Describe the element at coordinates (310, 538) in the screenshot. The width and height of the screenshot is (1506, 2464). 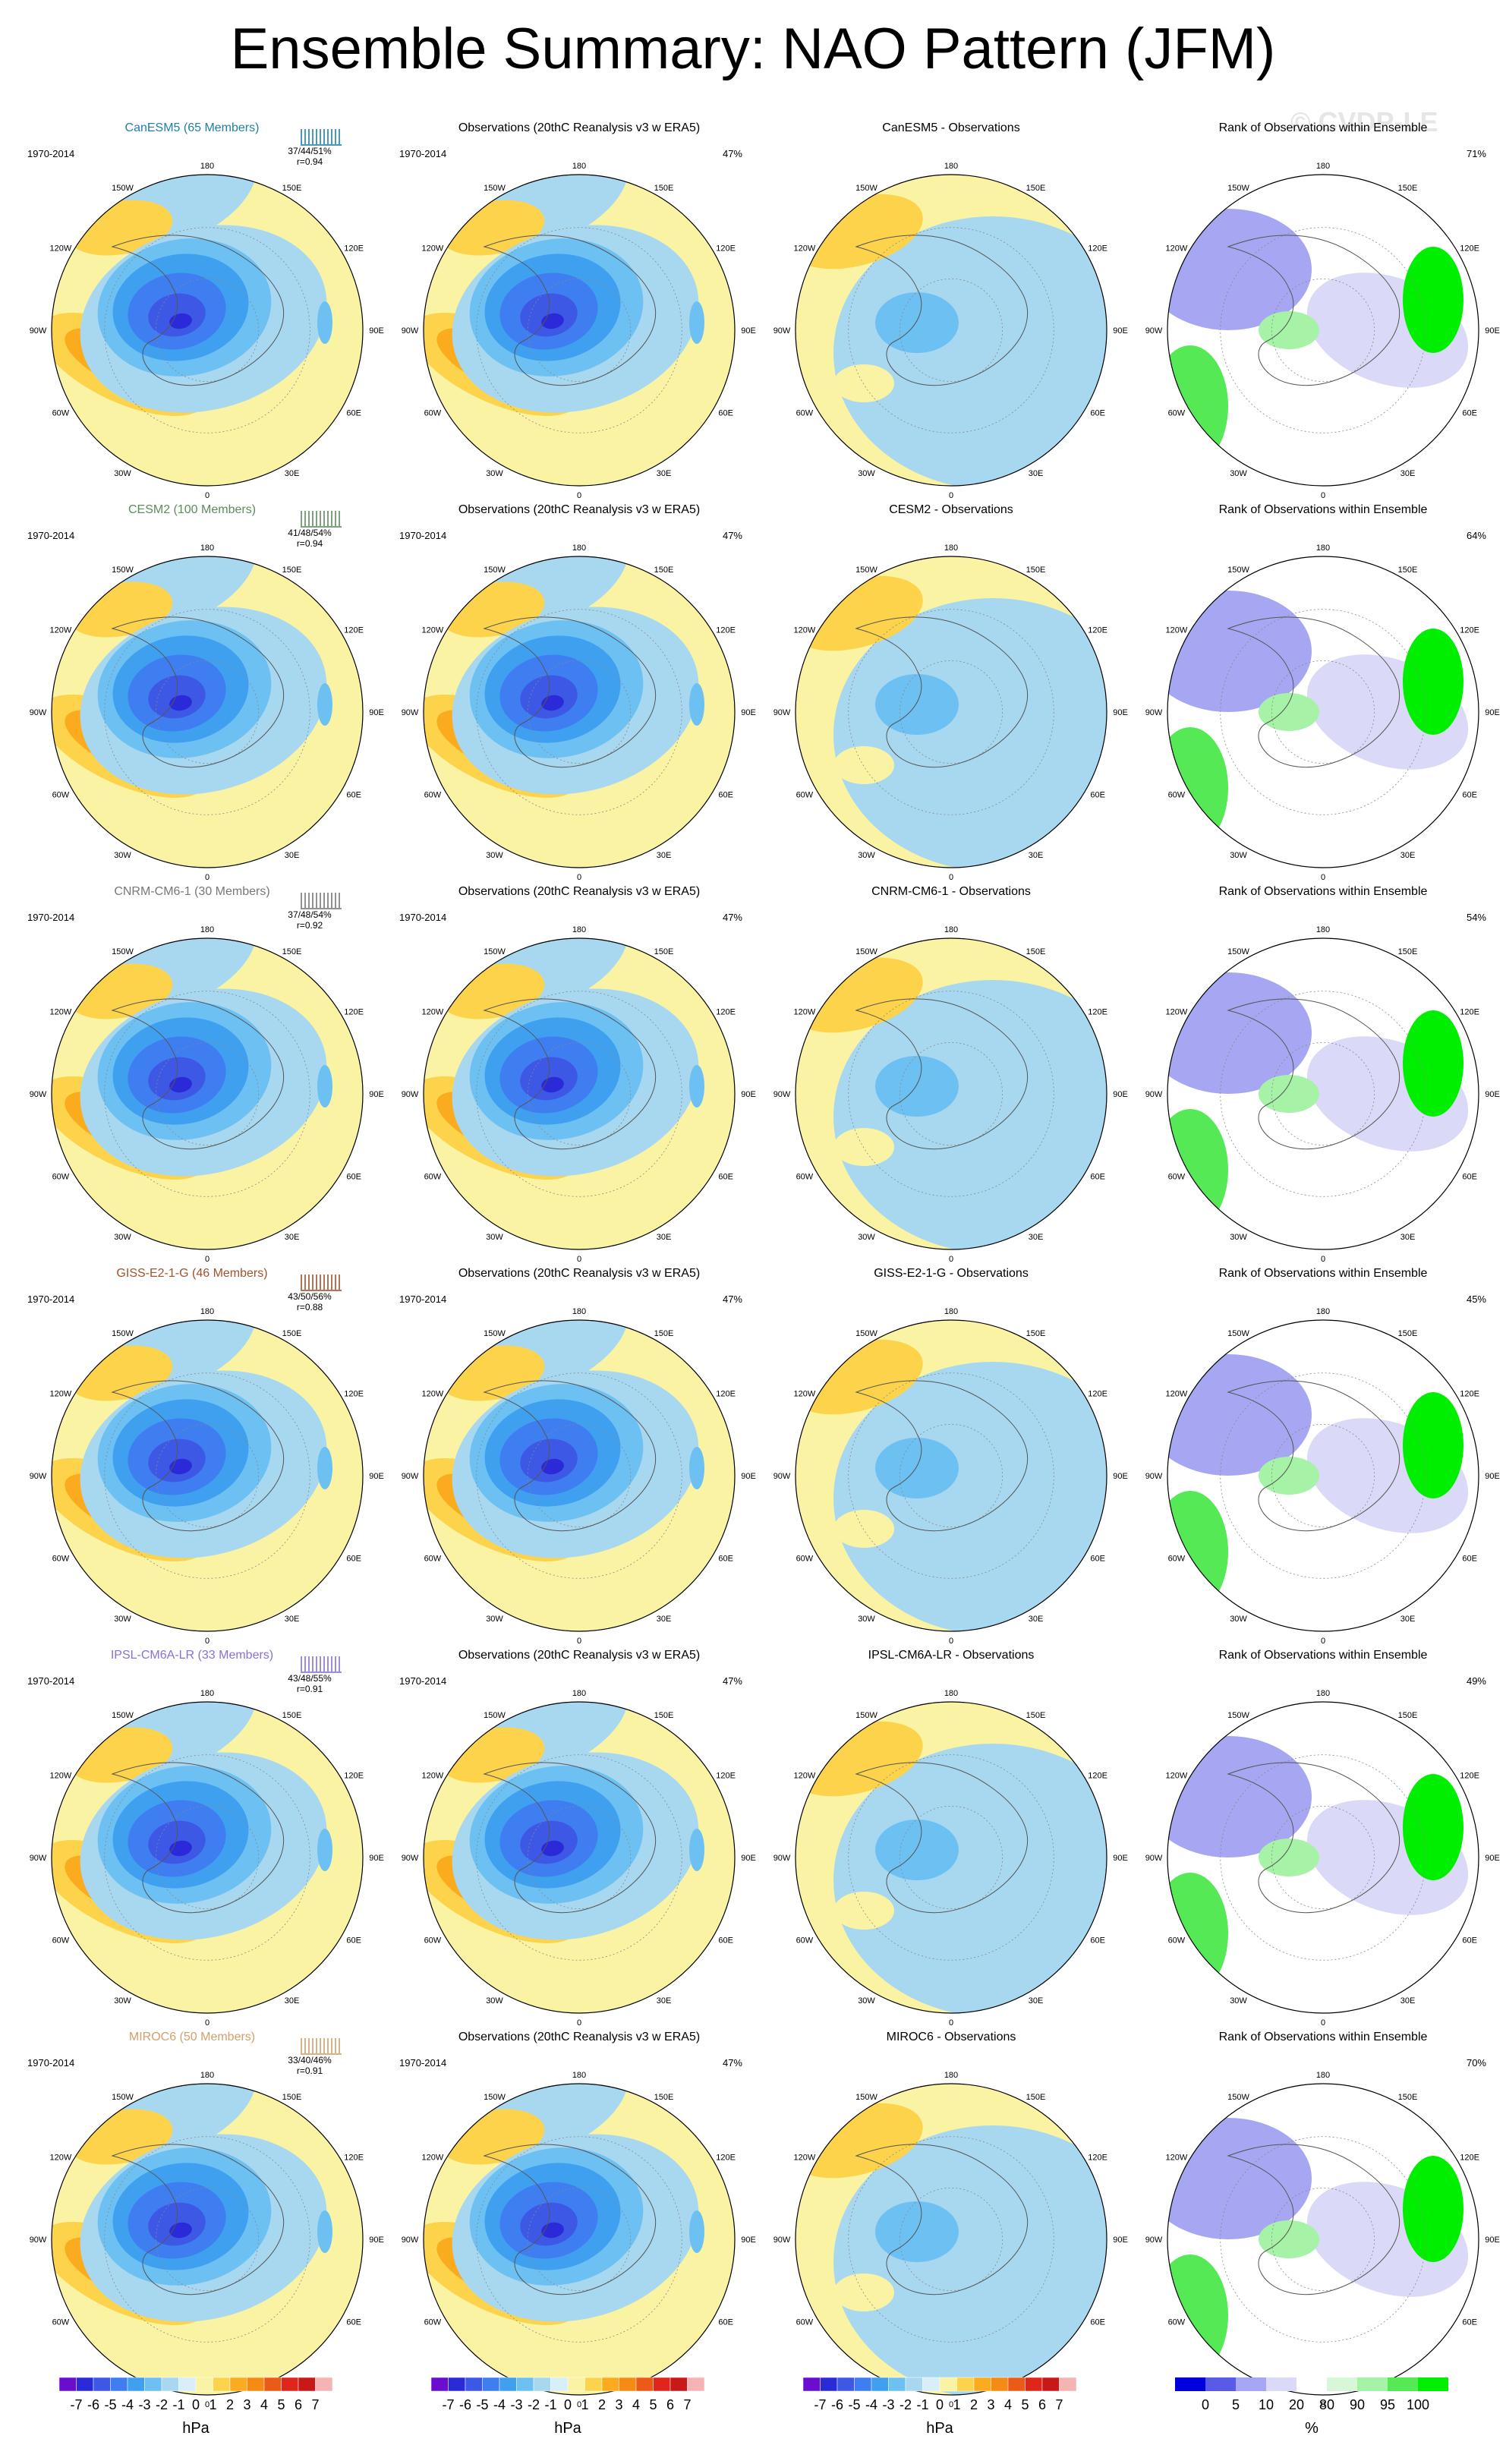
I see `stats-label: 41/48/54% r=0.94` at that location.